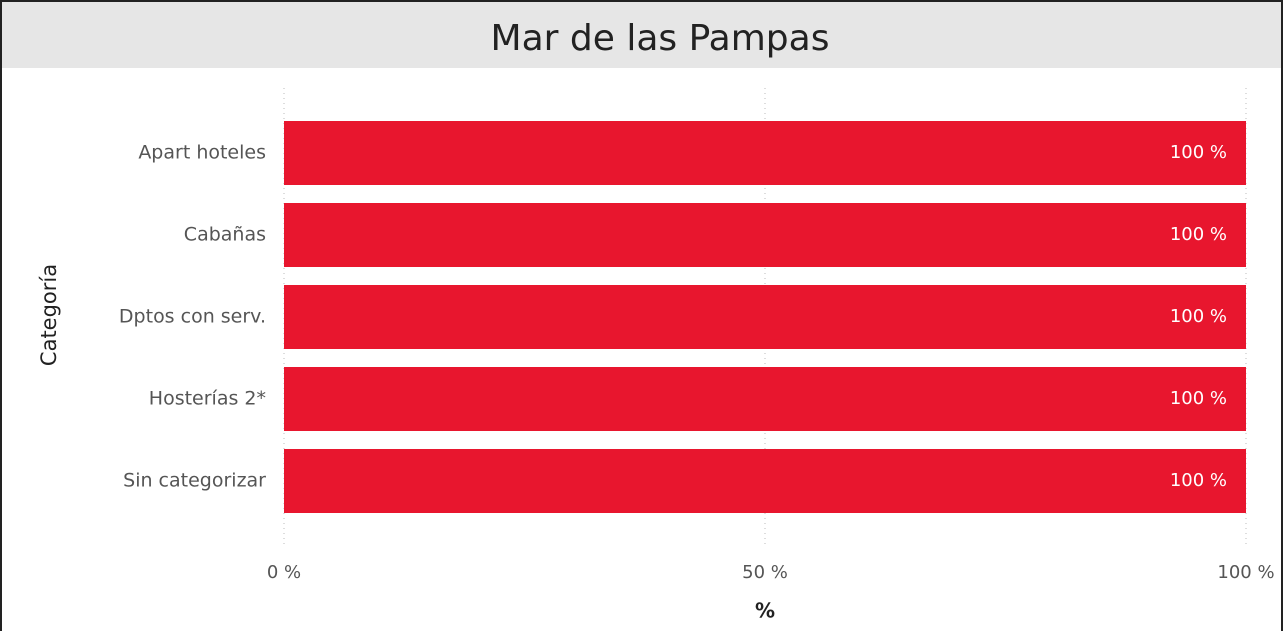 The width and height of the screenshot is (1283, 631). What do you see at coordinates (192, 317) in the screenshot?
I see `y-tick-label: Dptos con serv.` at bounding box center [192, 317].